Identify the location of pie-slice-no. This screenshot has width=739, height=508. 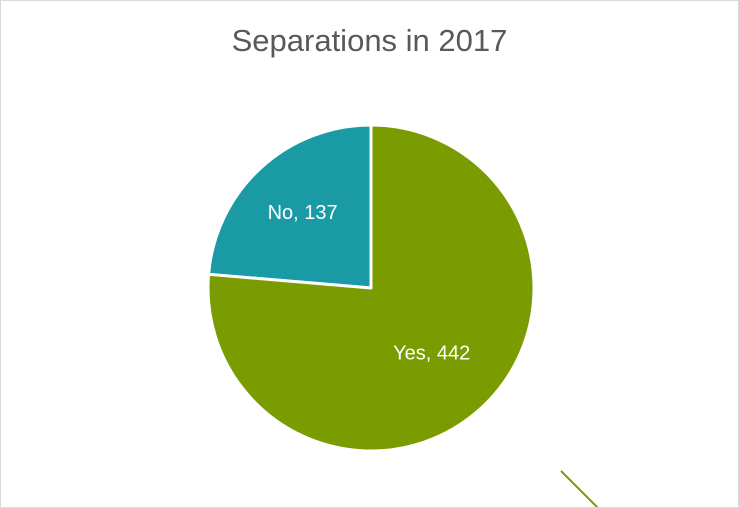
(290, 206).